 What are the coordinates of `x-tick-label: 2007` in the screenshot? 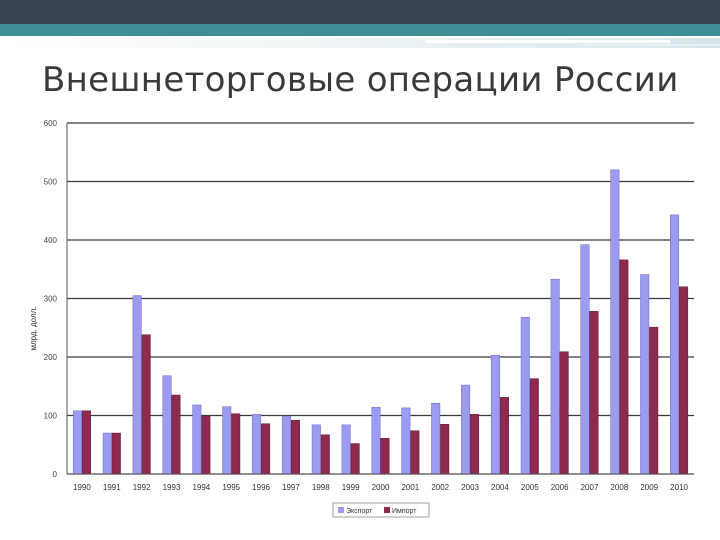 It's located at (590, 487).